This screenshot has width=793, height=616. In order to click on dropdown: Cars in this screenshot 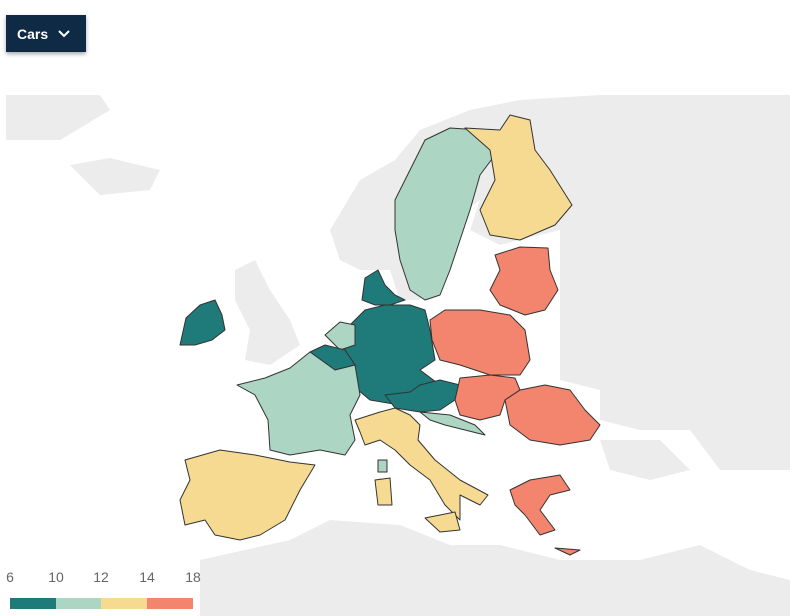, I will do `click(46, 33)`.